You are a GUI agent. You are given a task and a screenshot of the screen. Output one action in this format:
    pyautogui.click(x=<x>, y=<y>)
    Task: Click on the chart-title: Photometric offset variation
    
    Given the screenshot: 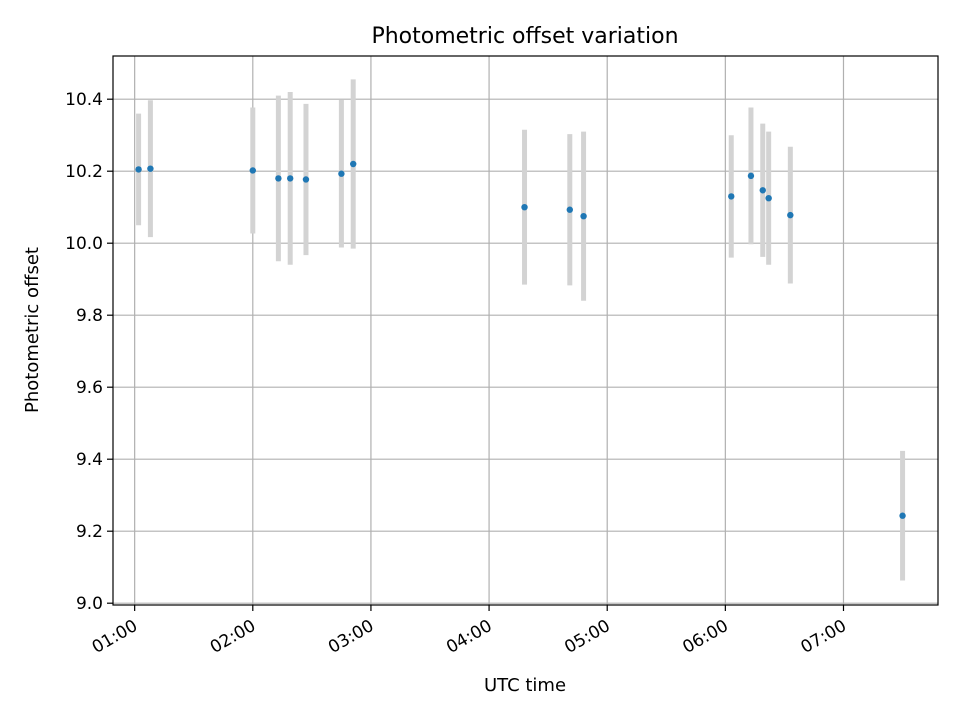 What is the action you would take?
    pyautogui.click(x=524, y=36)
    